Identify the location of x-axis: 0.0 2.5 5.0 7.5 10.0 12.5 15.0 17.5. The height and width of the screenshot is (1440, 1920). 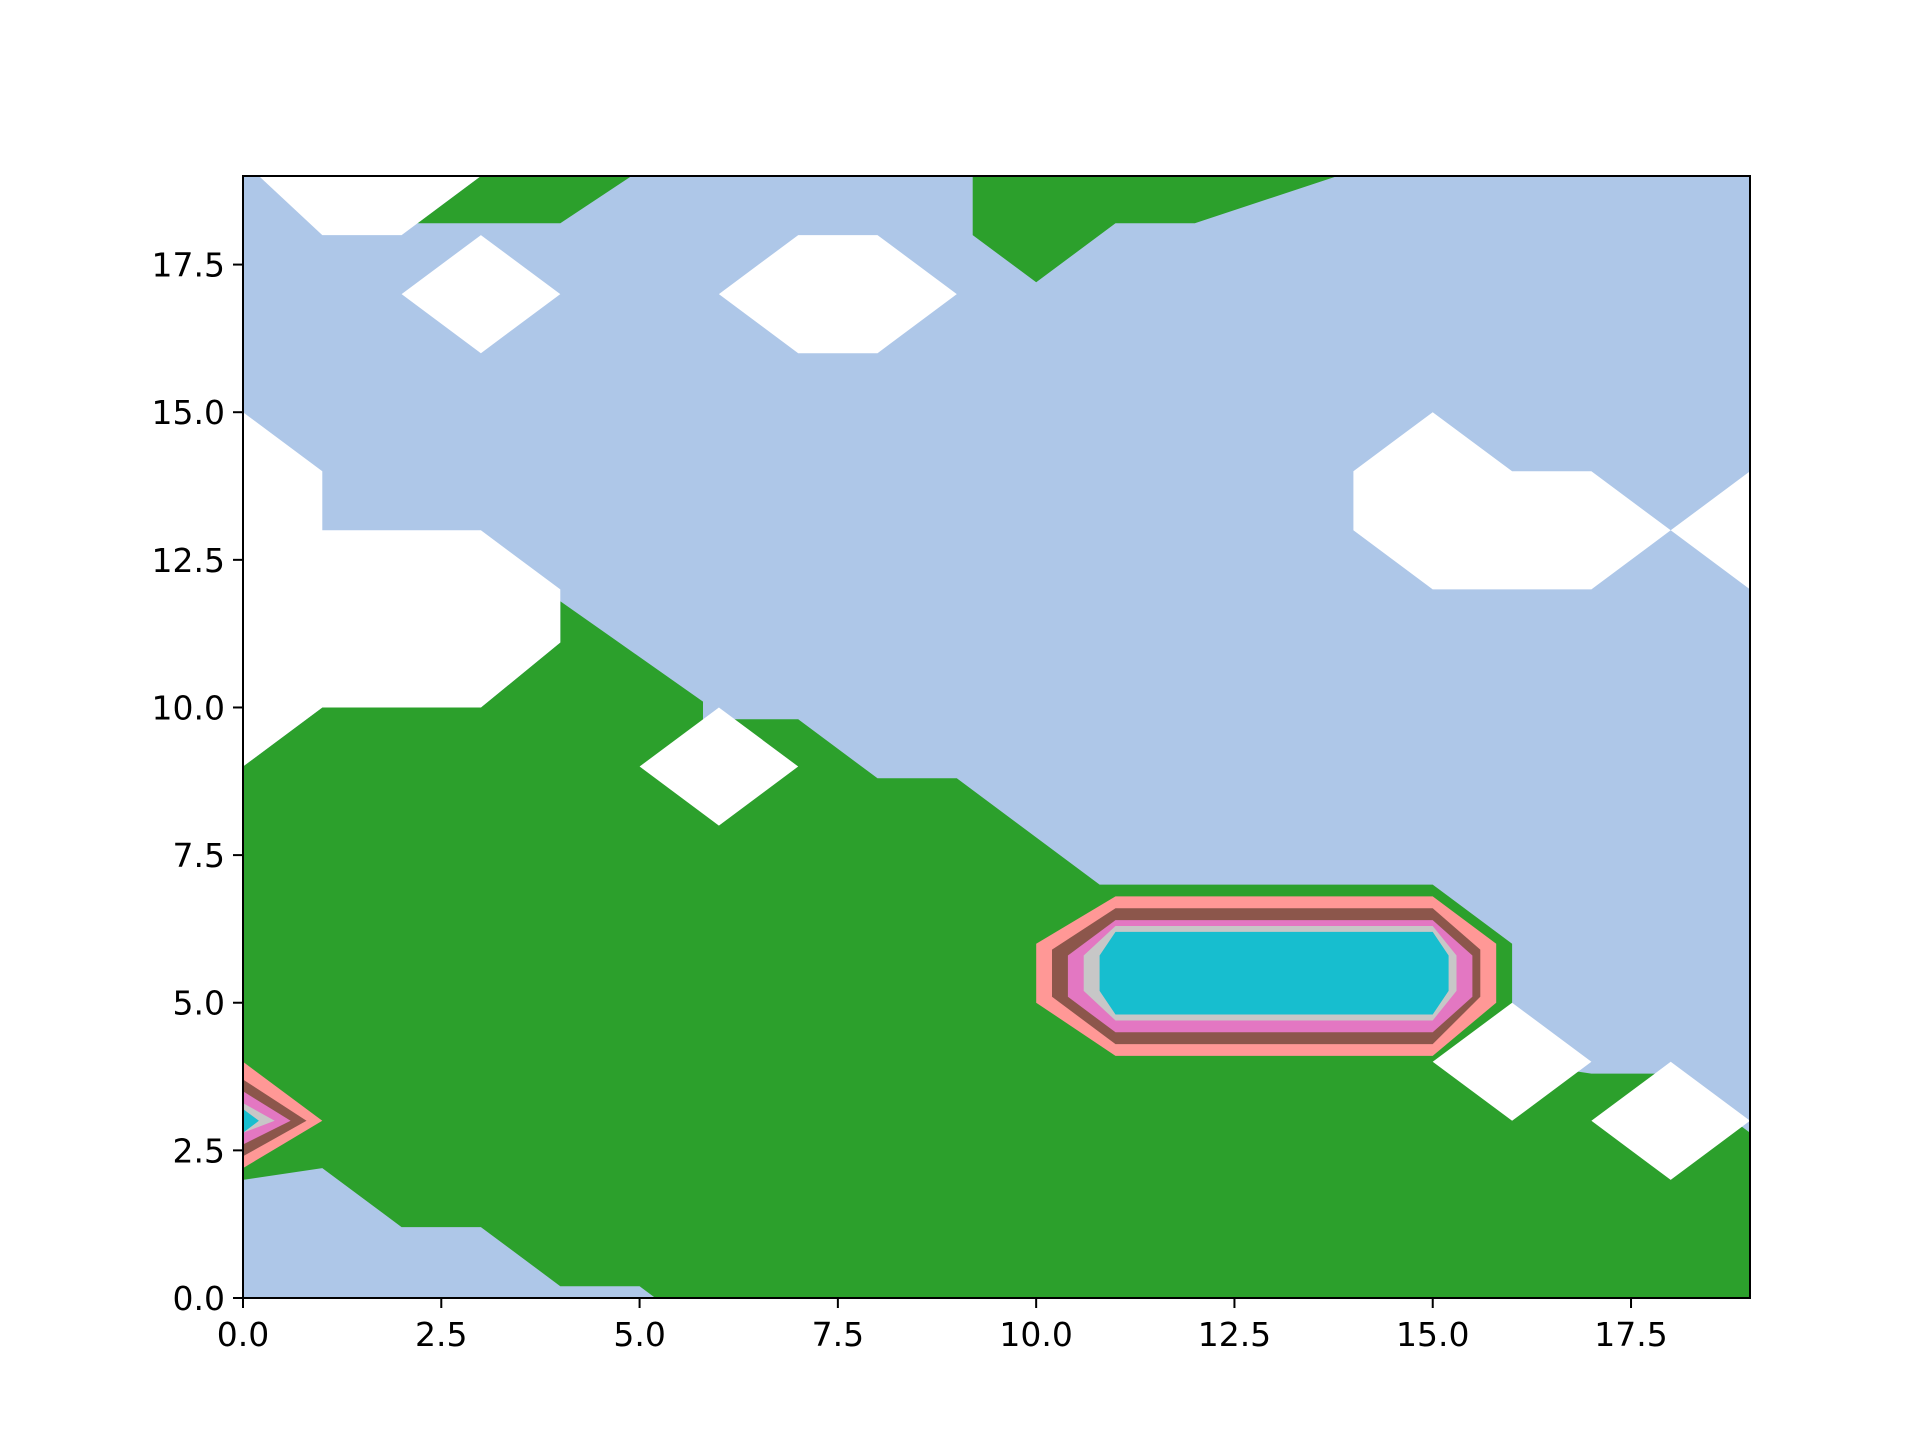
(942, 1326).